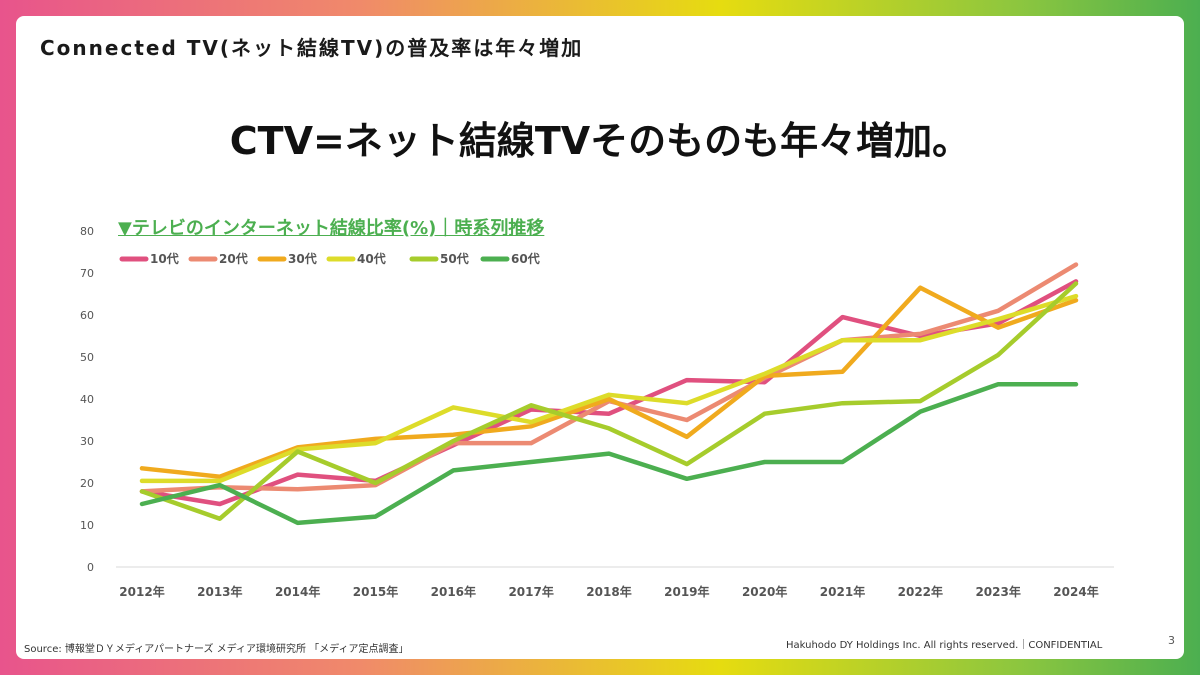 The width and height of the screenshot is (1200, 675). I want to click on legend-label-30代: 30代, so click(302, 258).